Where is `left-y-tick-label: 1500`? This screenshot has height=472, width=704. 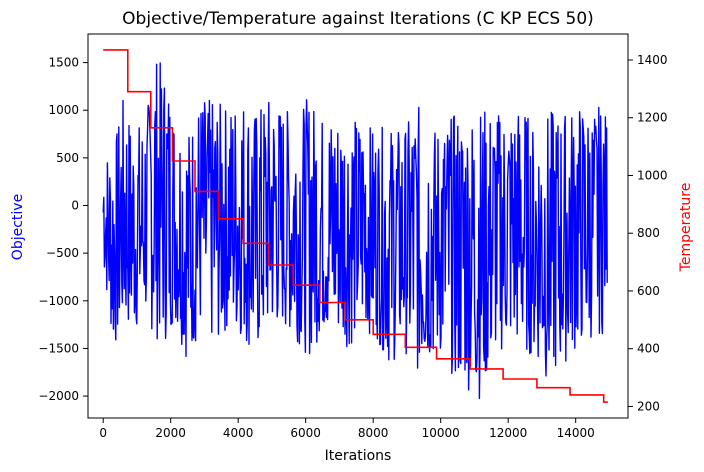
left-y-tick-label: 1500 is located at coordinates (63, 63).